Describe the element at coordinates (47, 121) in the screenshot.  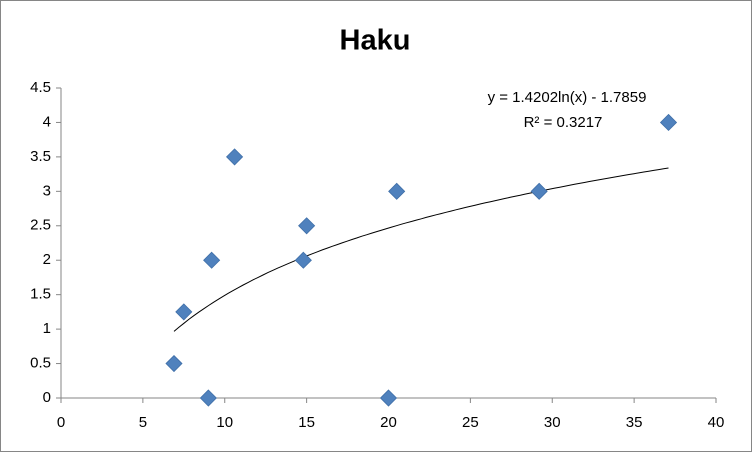
I see `y-tick-label: 4` at that location.